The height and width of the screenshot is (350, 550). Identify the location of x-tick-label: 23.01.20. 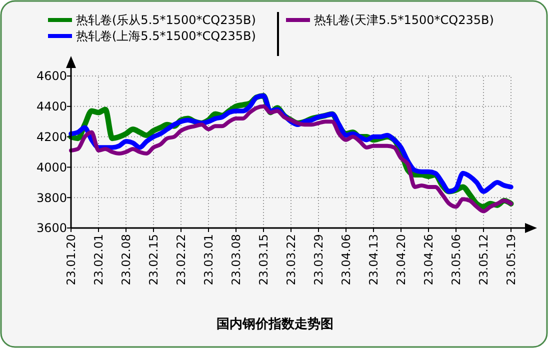
(71, 260).